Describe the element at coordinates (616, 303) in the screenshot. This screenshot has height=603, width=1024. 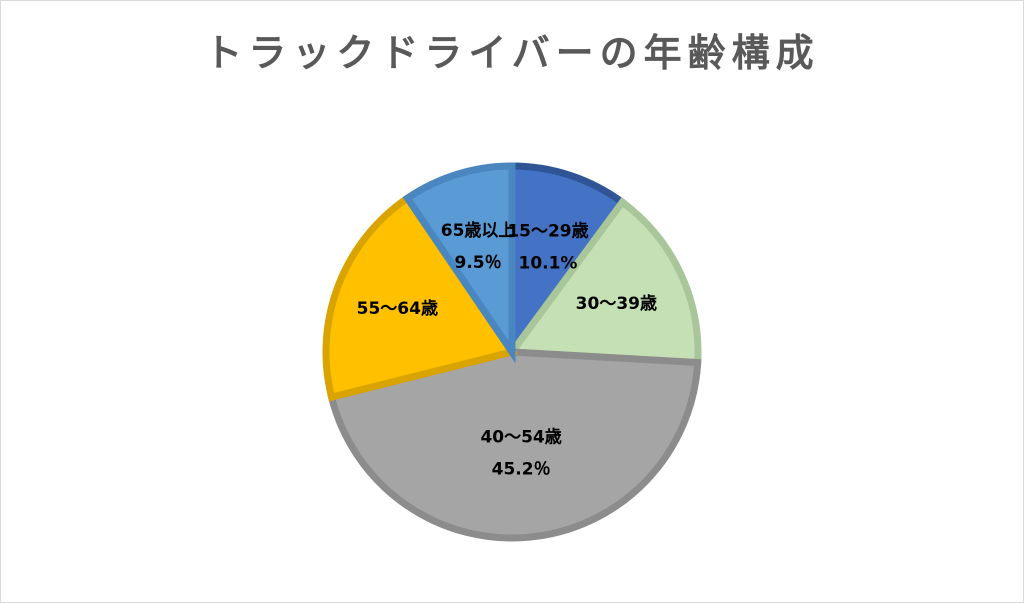
I see `slice-category-label: 30～39歳` at that location.